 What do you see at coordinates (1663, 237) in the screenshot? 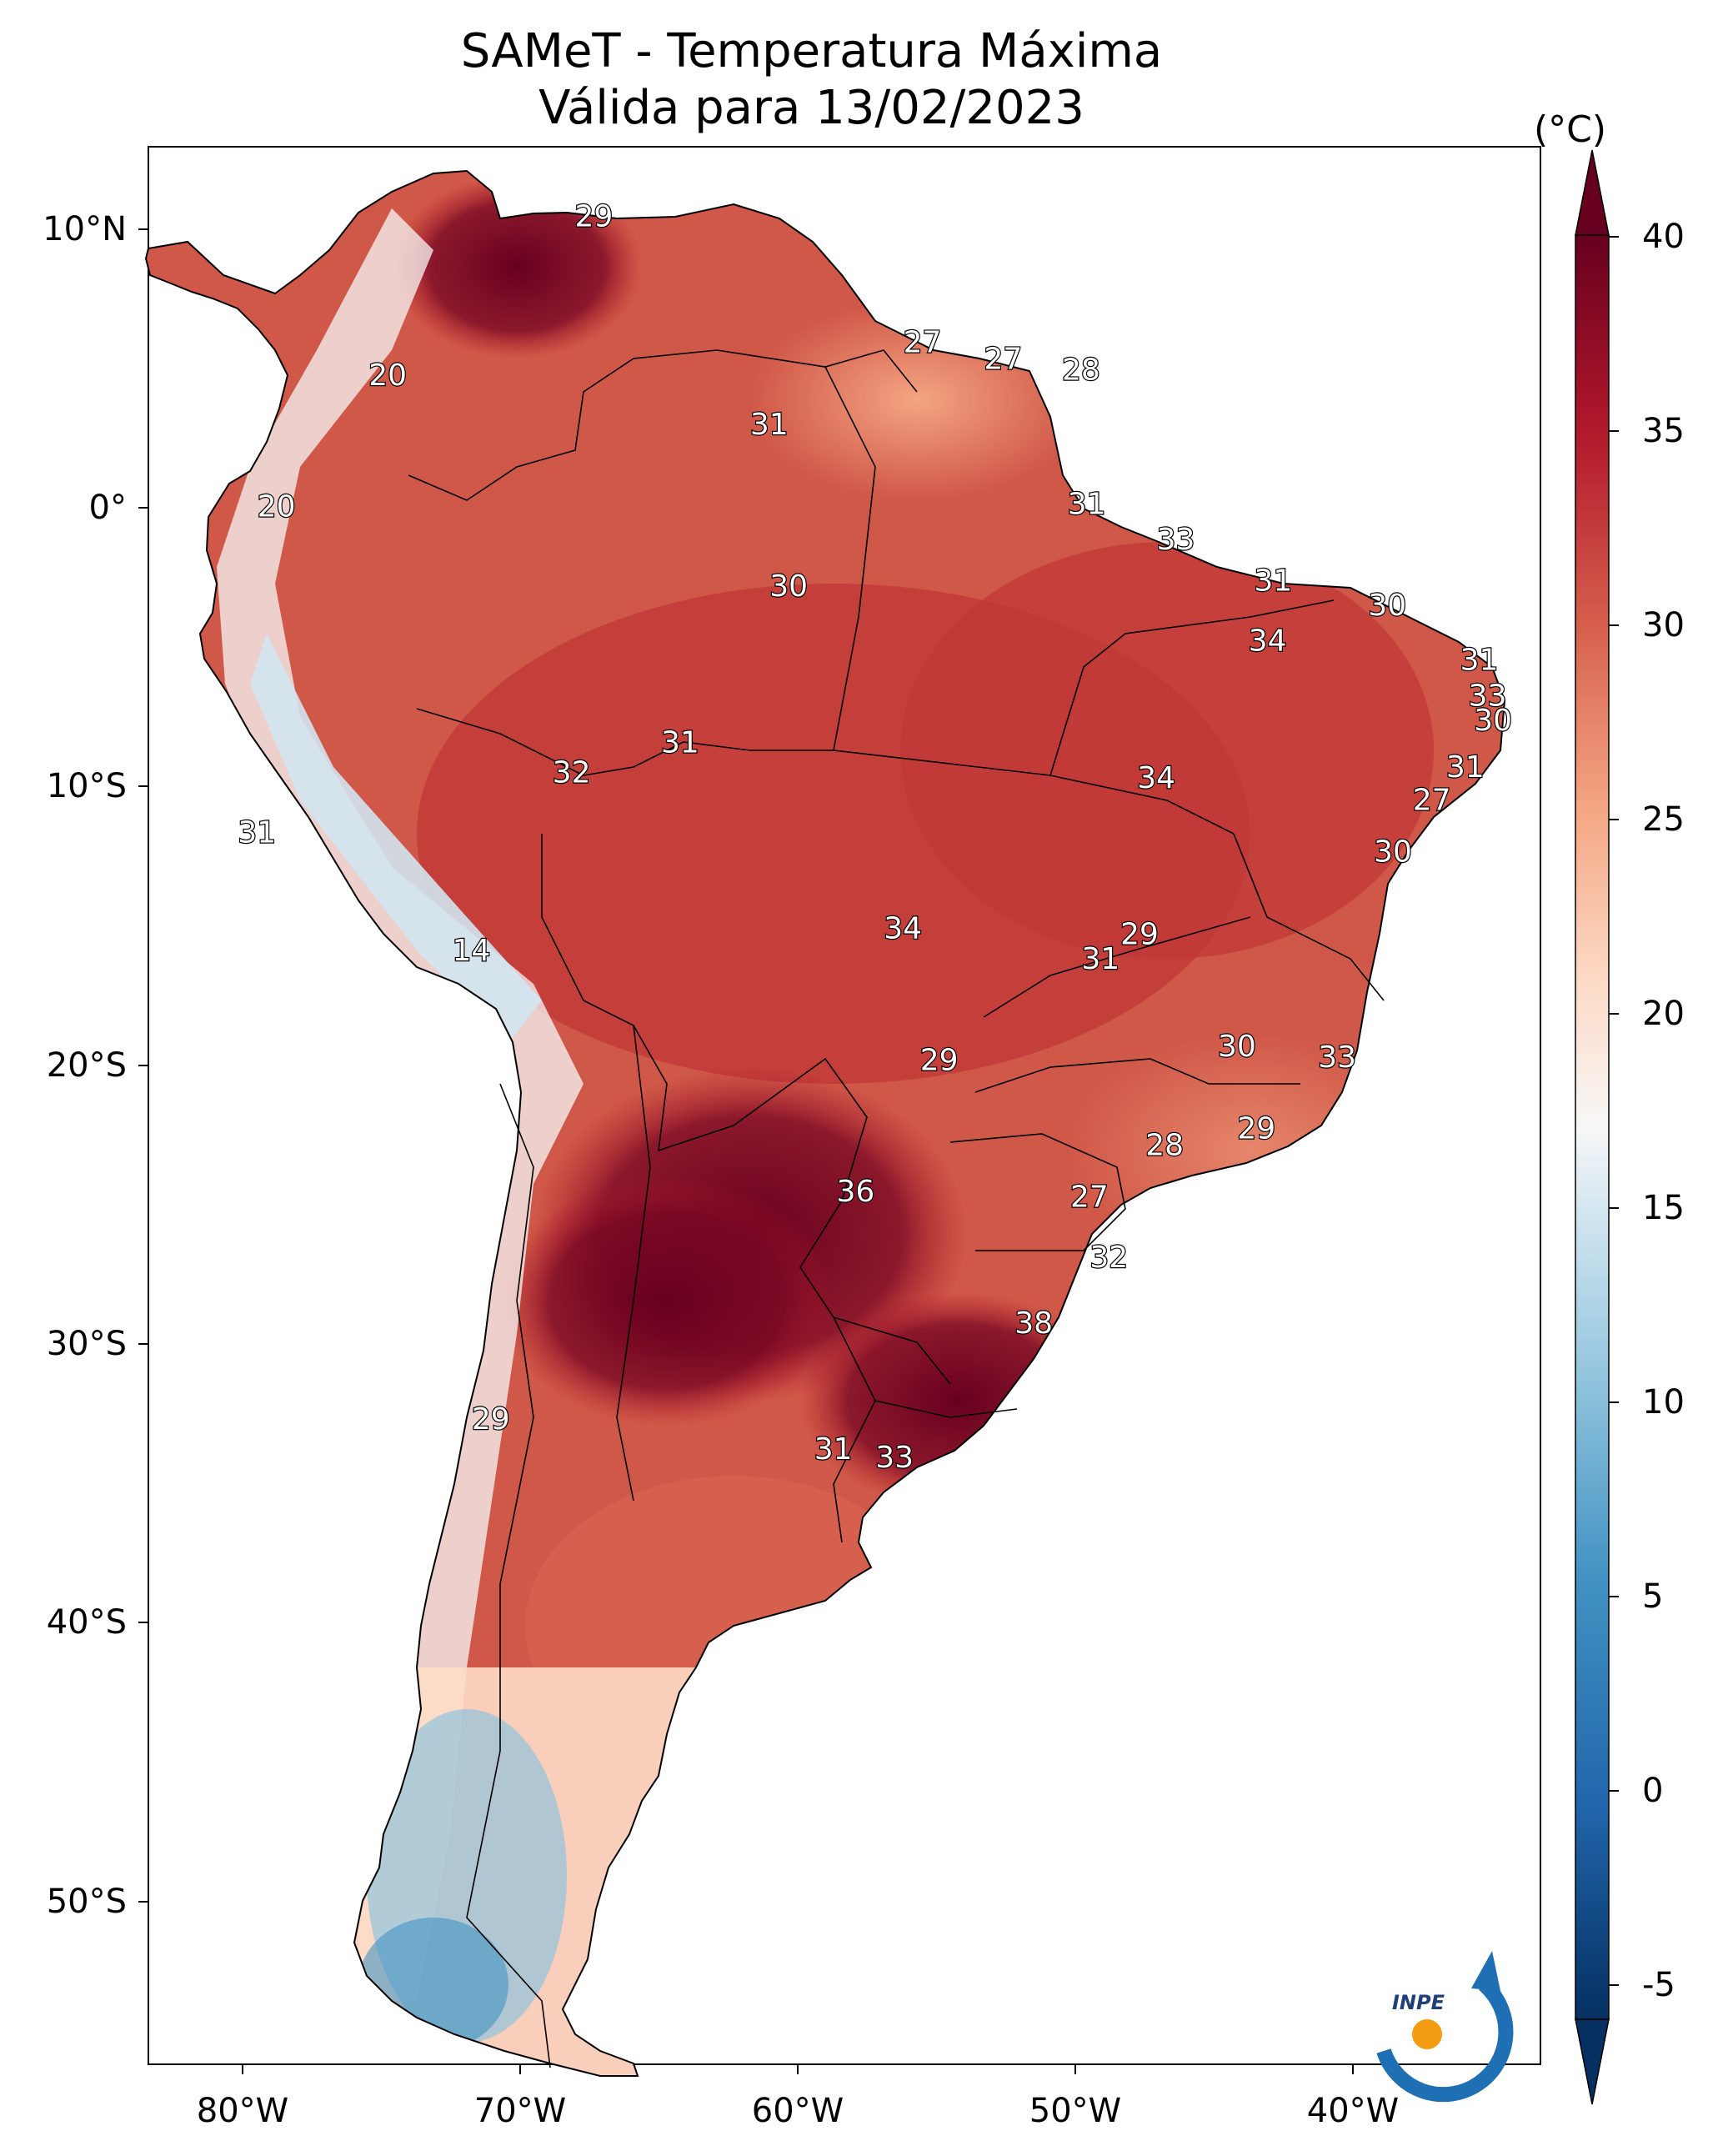
I see `colorbar-tick-40: 40` at bounding box center [1663, 237].